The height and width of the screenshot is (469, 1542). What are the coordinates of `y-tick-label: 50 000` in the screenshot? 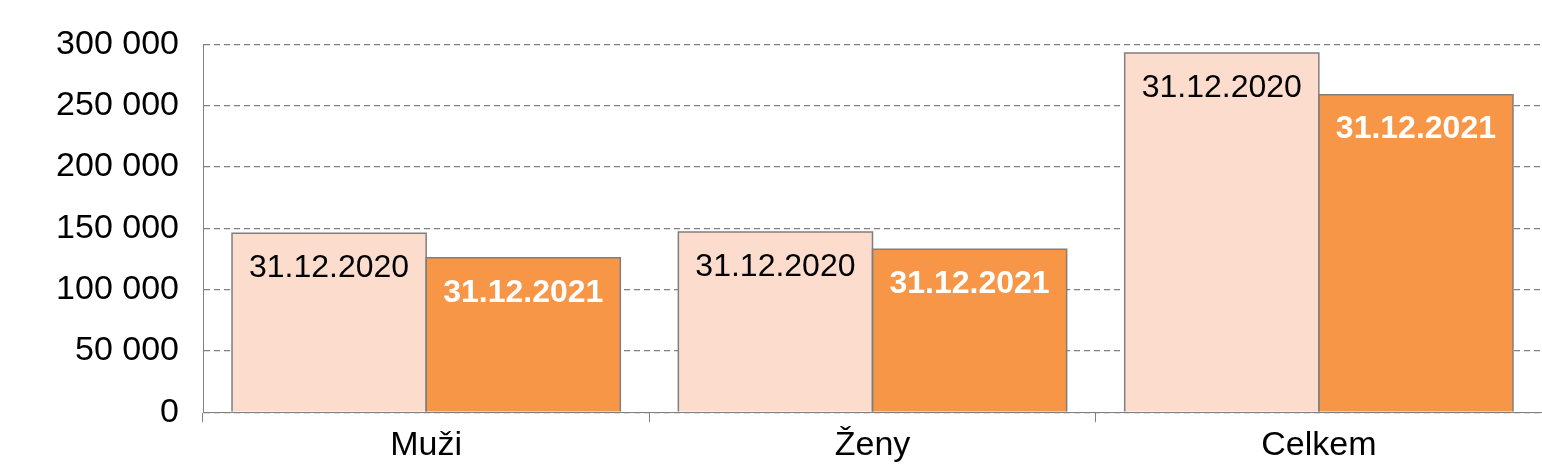 It's located at (127, 348).